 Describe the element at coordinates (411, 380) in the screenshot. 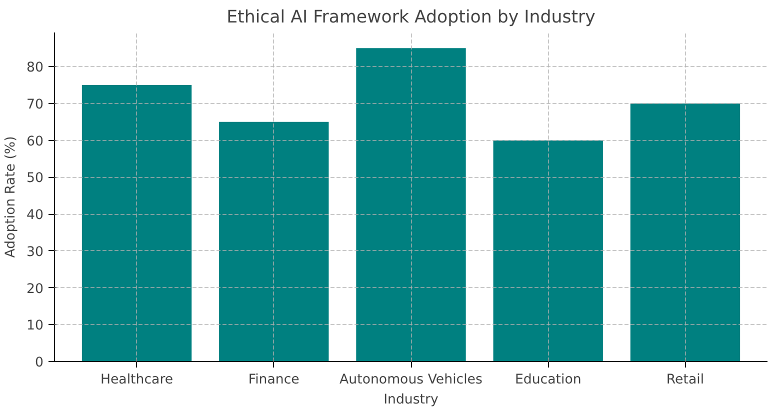

I see `x-tick-label: Autonomous Vehicles` at that location.